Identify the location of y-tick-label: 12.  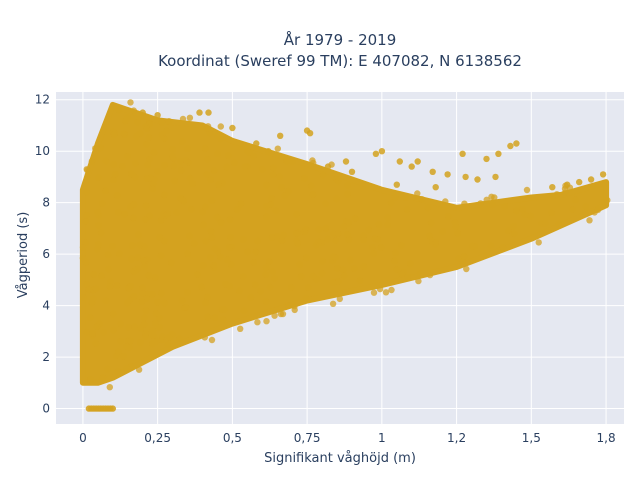
(42, 100).